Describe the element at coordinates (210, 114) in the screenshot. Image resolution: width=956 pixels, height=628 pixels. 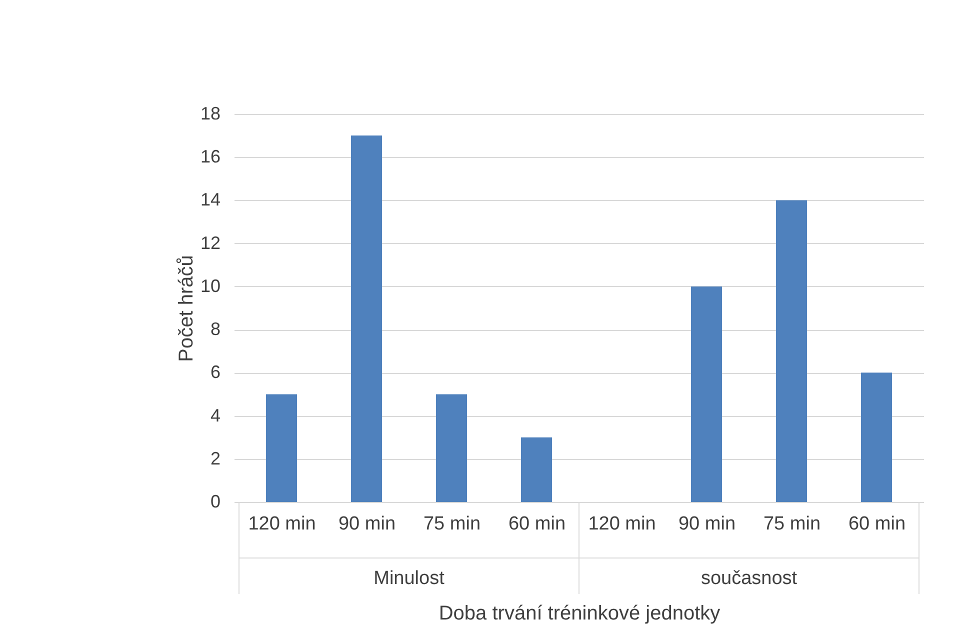
I see `y-tick-label: 18` at that location.